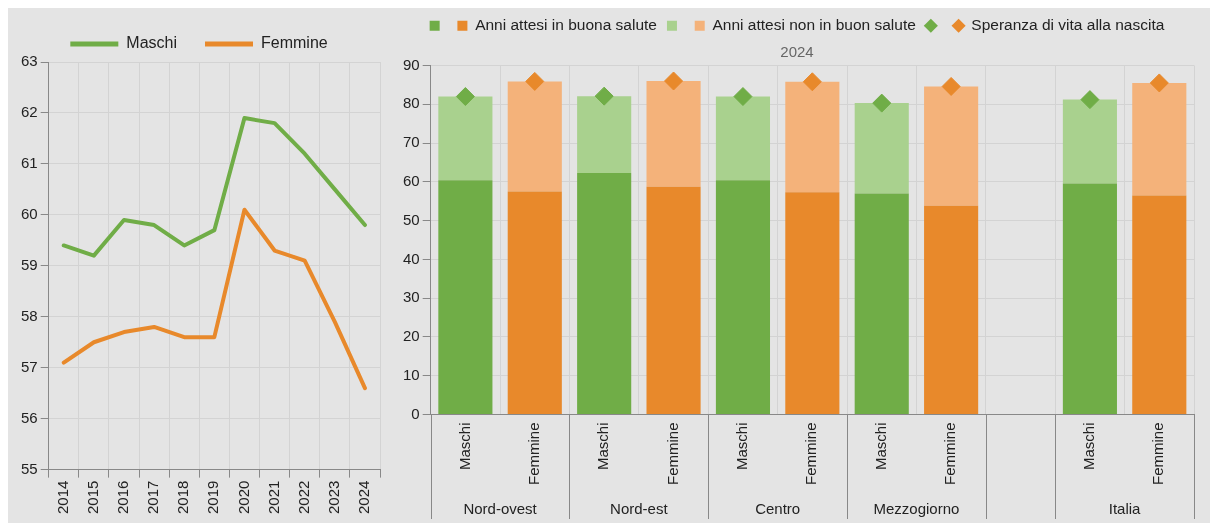  Describe the element at coordinates (29, 468) in the screenshot. I see `y-tick-label: 55` at that location.